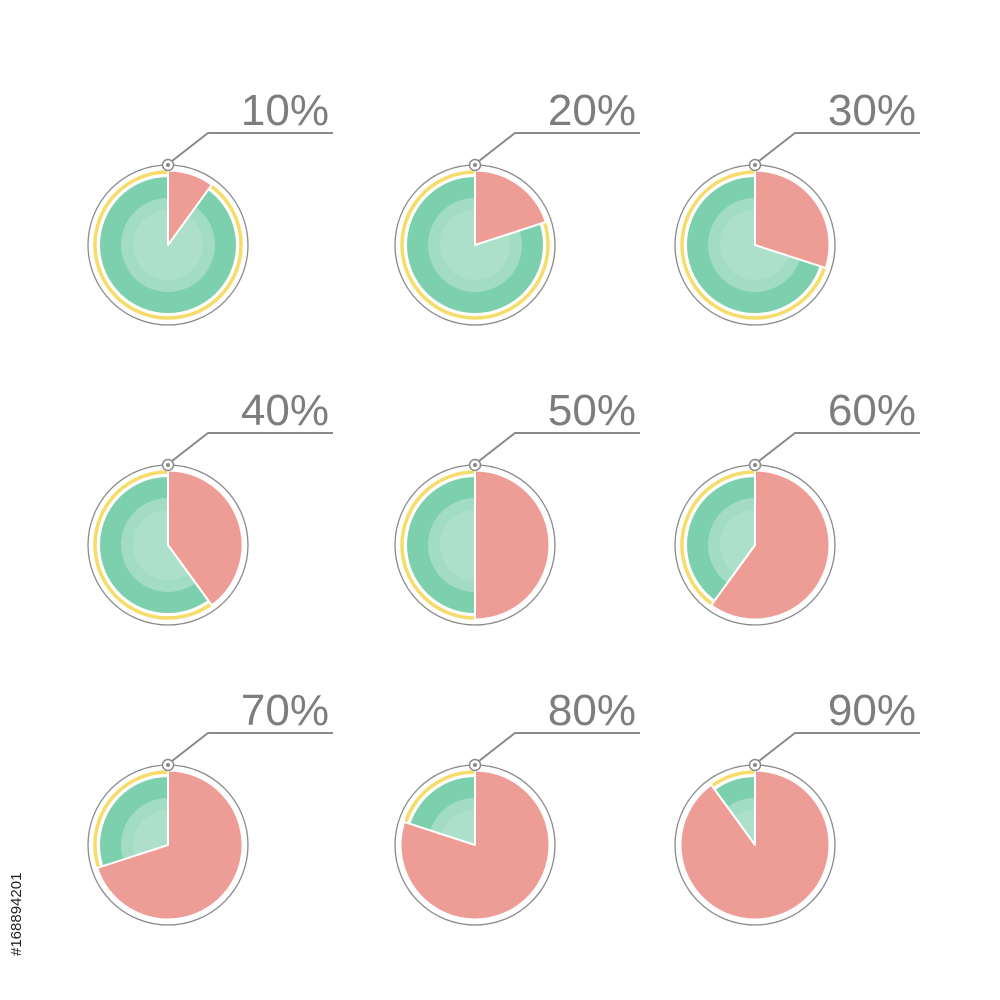  I want to click on pie-chart-40: 40%, so click(210, 506).